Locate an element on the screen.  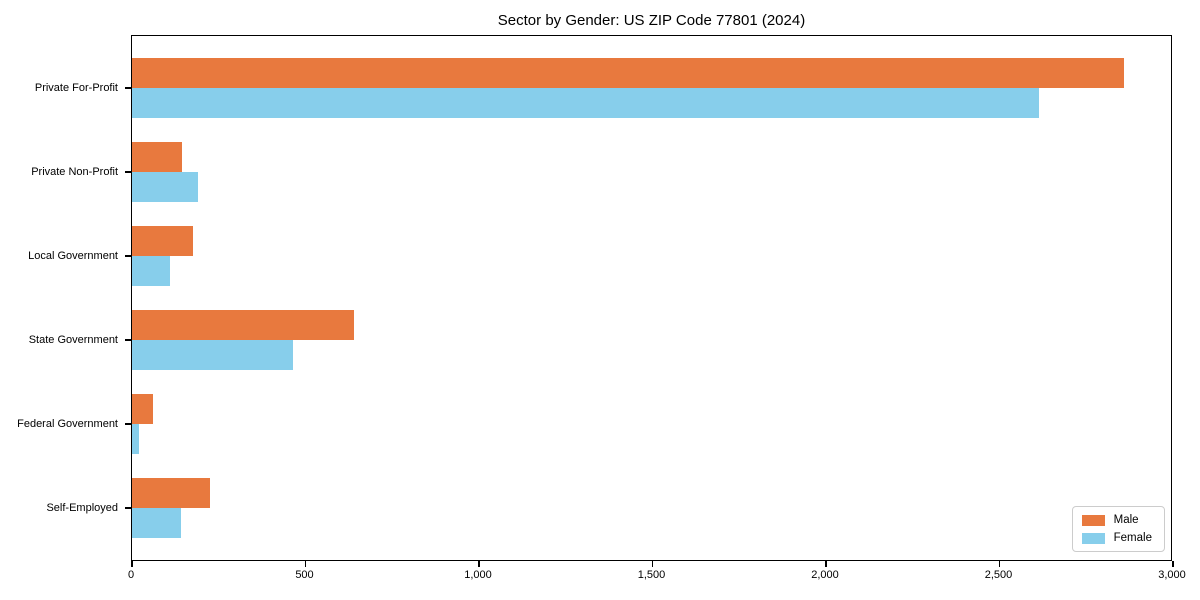
x-tick-label-2500: 2,500 is located at coordinates (998, 575).